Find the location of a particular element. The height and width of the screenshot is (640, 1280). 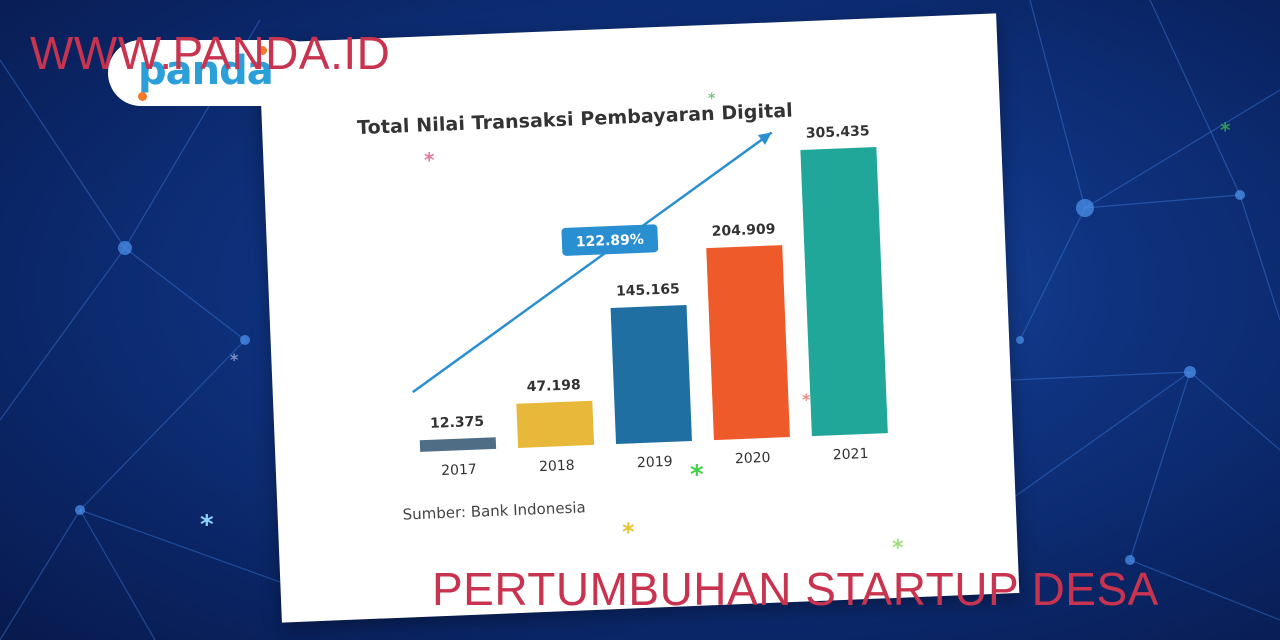

logo-dot-left is located at coordinates (142, 96).